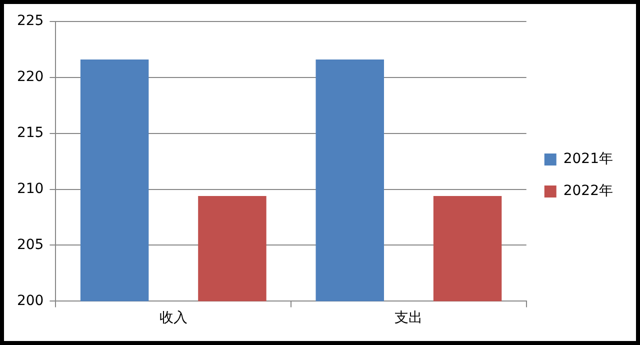  I want to click on y-tick-label: 225, so click(30, 21).